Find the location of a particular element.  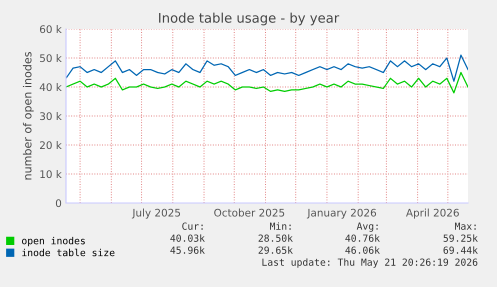

text: Min: is located at coordinates (280, 226).